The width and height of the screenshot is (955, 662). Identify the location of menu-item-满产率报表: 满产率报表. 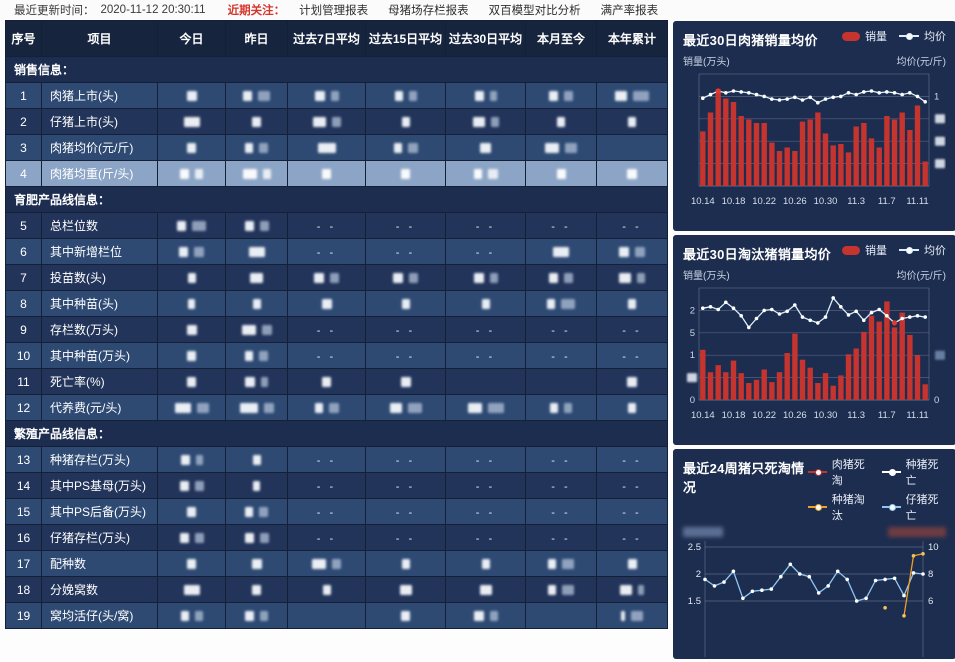
(629, 10).